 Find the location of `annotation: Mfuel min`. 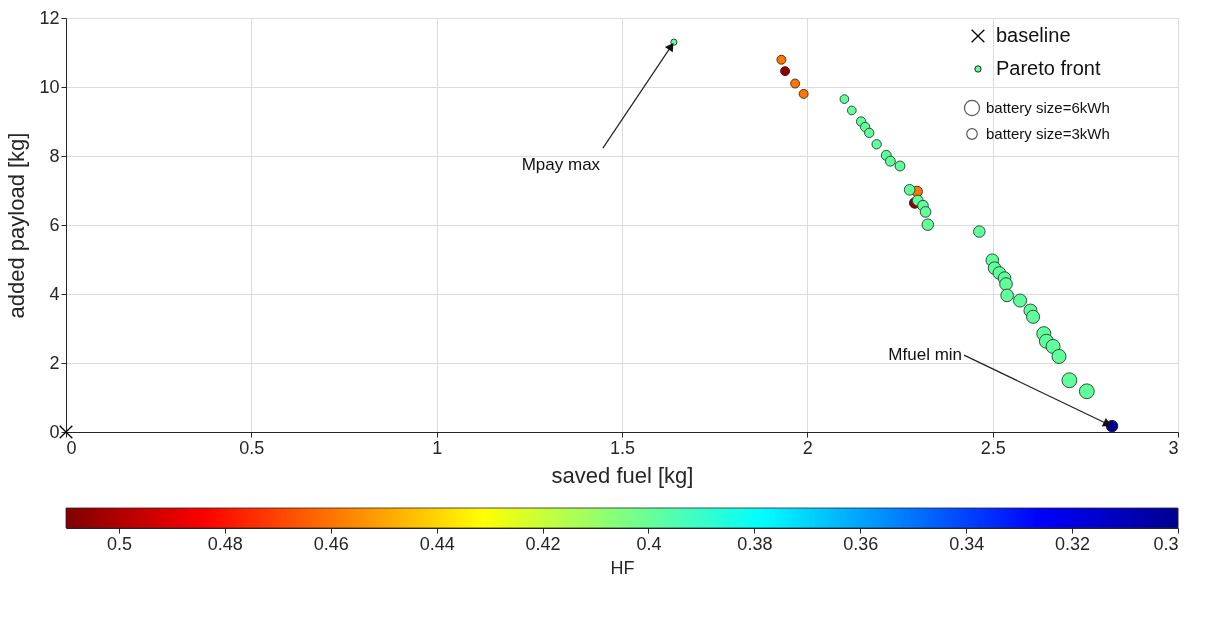

annotation: Mfuel min is located at coordinates (925, 355).